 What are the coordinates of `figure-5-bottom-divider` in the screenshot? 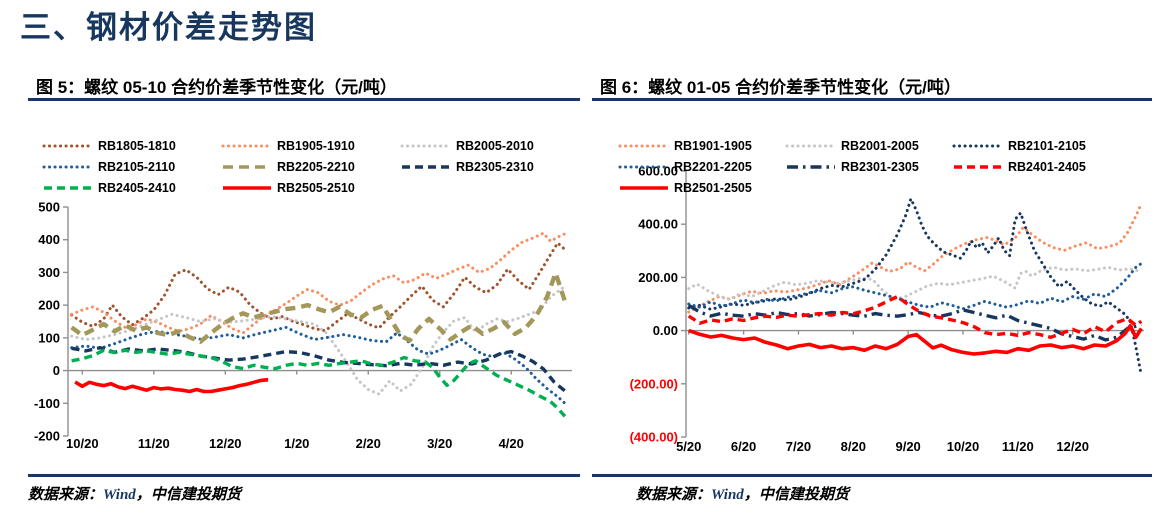 It's located at (304, 475).